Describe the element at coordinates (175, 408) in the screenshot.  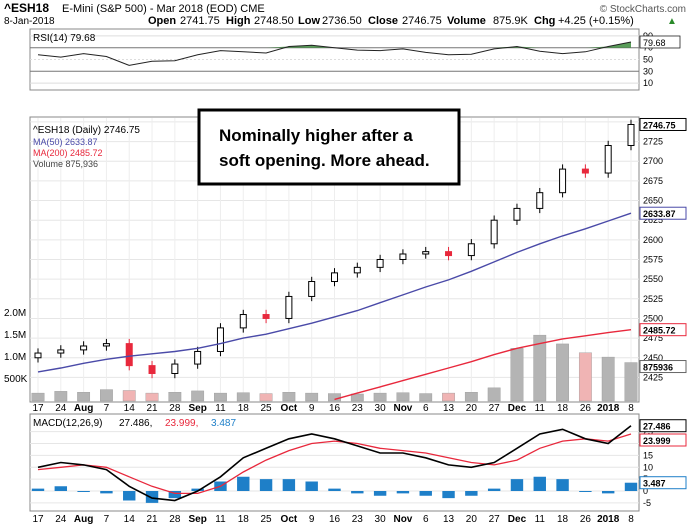
I see `price-x-tick: 28` at that location.